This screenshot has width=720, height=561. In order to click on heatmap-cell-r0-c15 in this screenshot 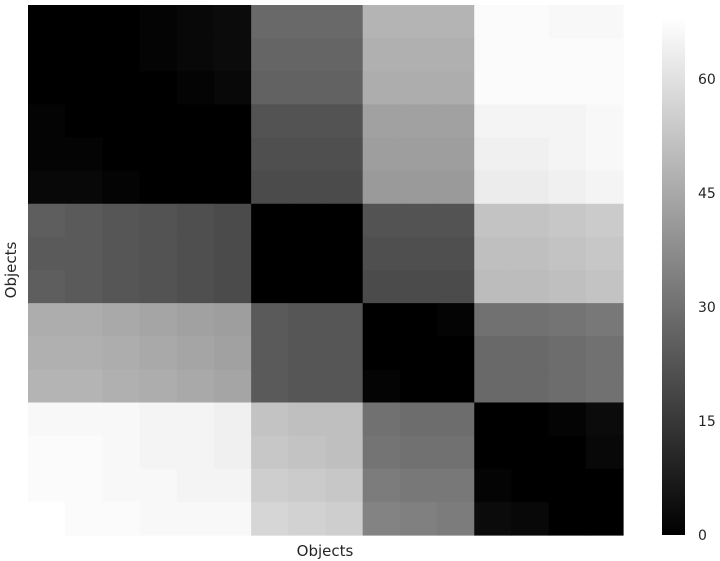, I will do `click(604, 22)`.